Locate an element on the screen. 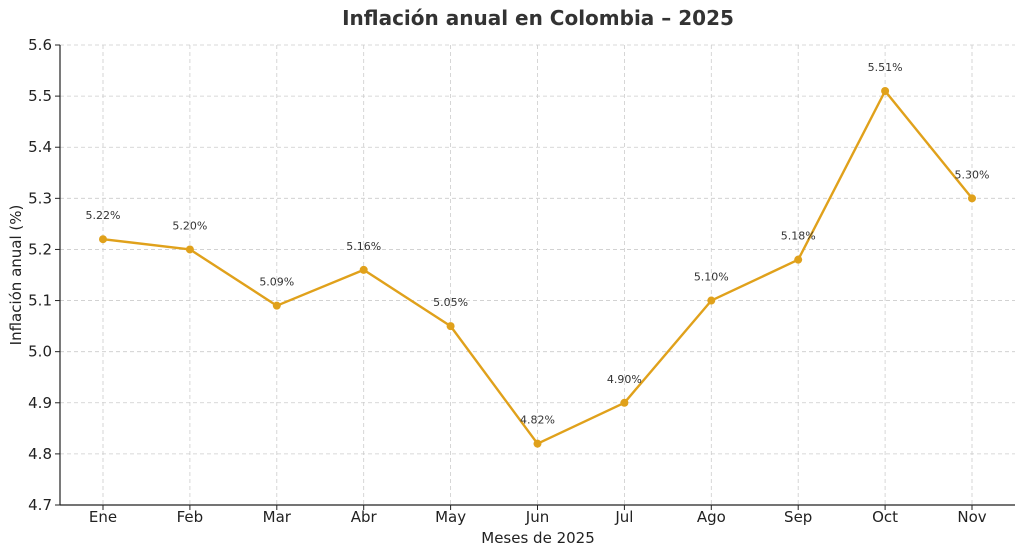 This screenshot has width=1024, height=555. y-tick-label: 5.6 is located at coordinates (40, 45).